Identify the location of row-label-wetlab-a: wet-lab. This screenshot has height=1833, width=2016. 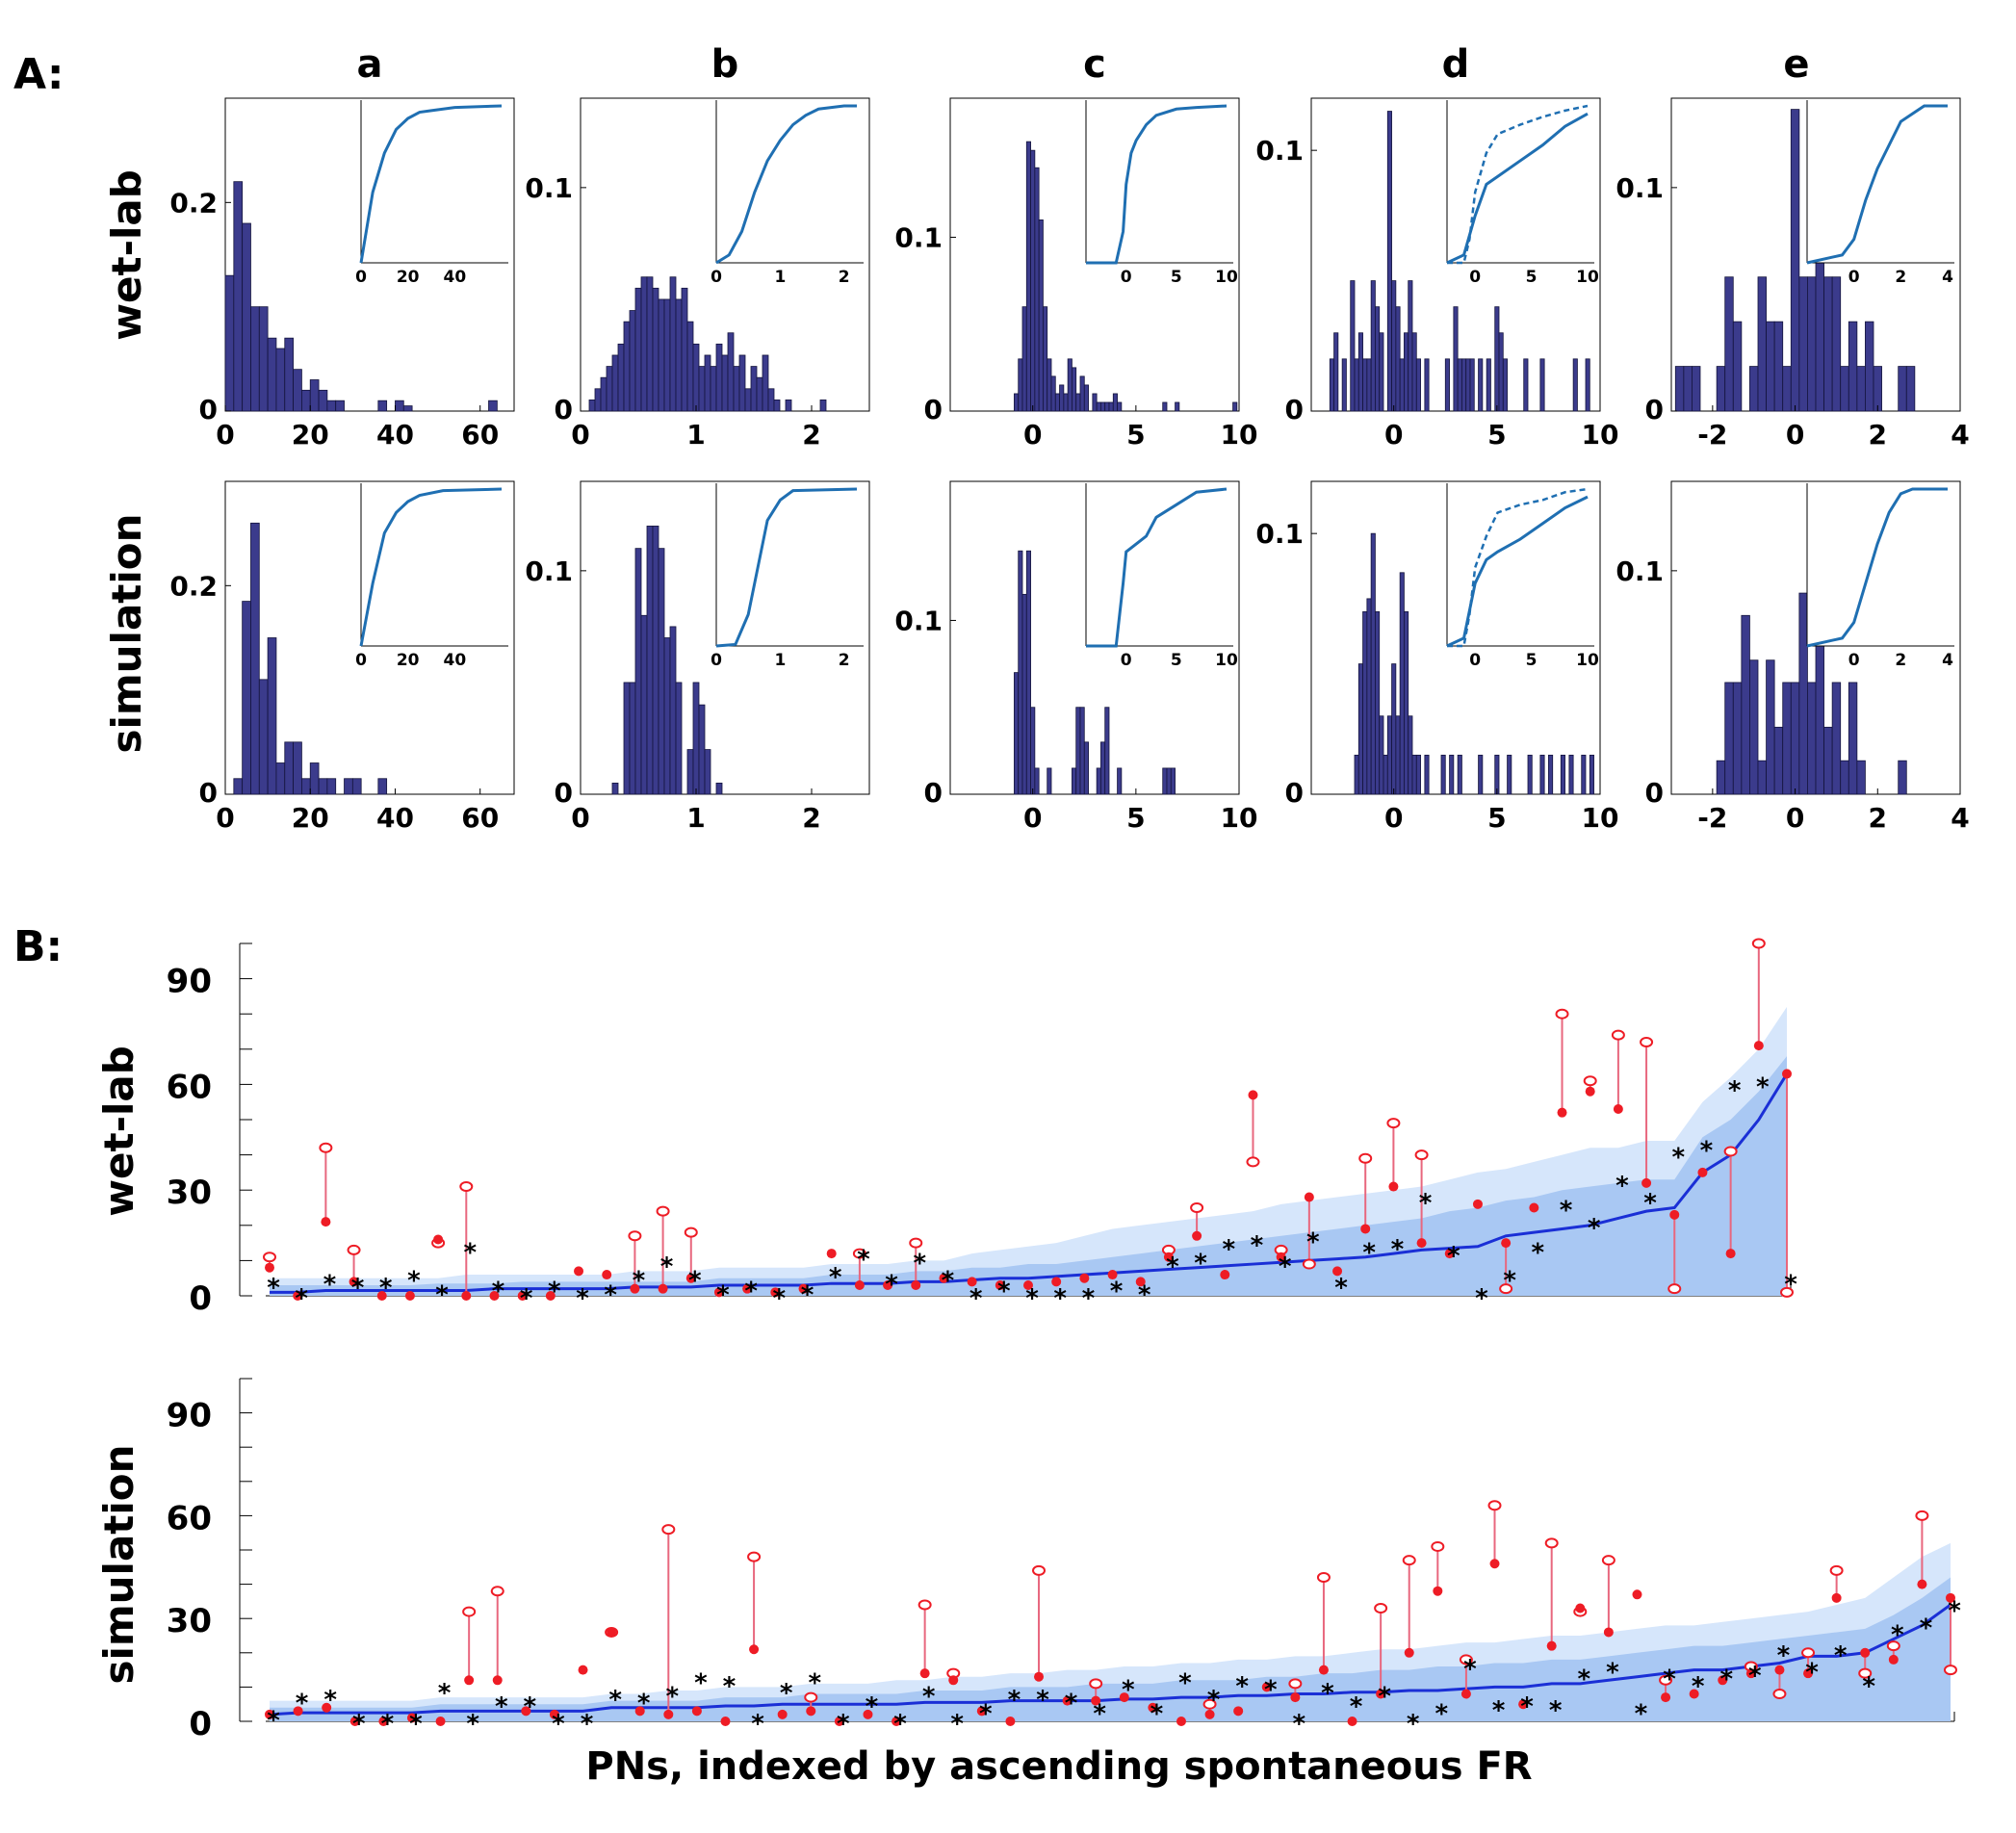
(126, 255).